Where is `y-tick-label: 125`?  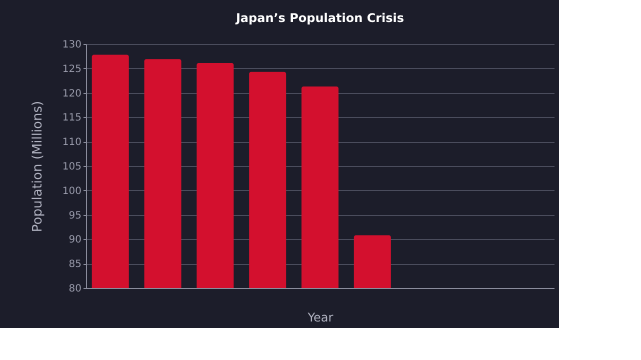 y-tick-label: 125 is located at coordinates (72, 69).